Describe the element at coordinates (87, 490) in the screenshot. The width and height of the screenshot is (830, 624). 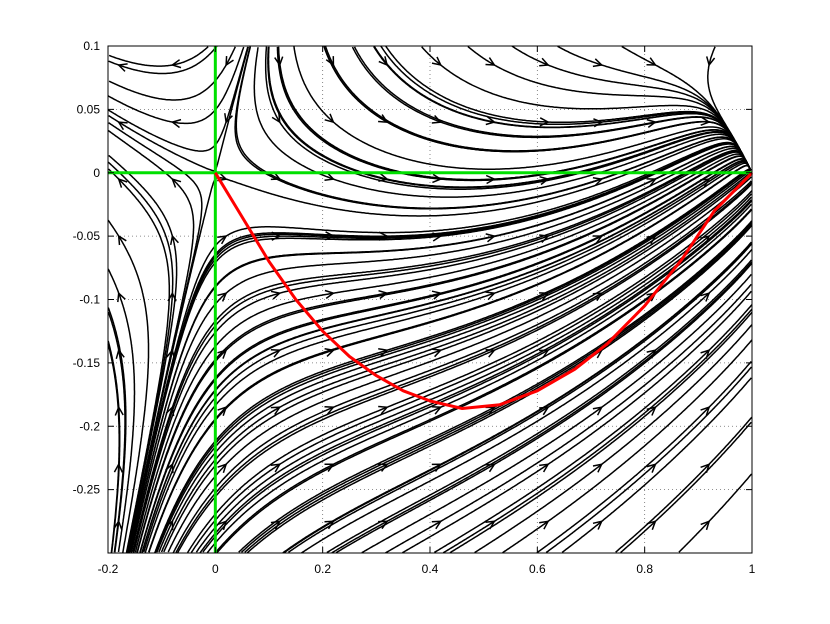
I see `y-tick-label: -0.25` at that location.